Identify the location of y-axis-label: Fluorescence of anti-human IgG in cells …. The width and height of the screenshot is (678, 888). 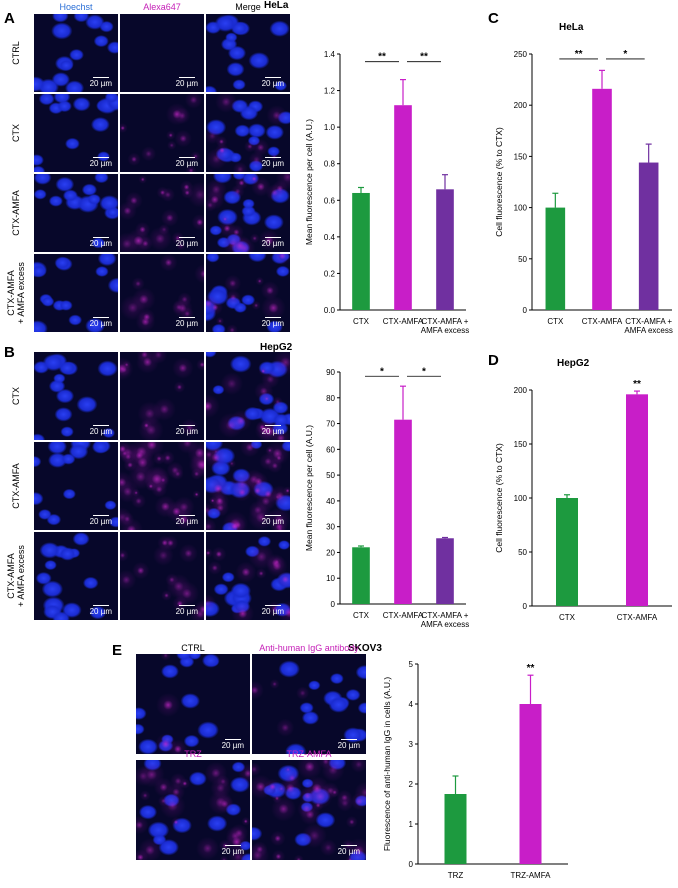
(387, 764).